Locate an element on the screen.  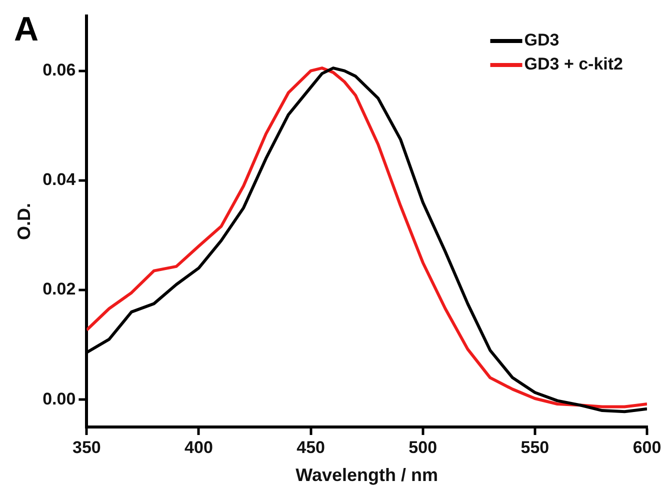
legend-label: GD3 is located at coordinates (542, 40).